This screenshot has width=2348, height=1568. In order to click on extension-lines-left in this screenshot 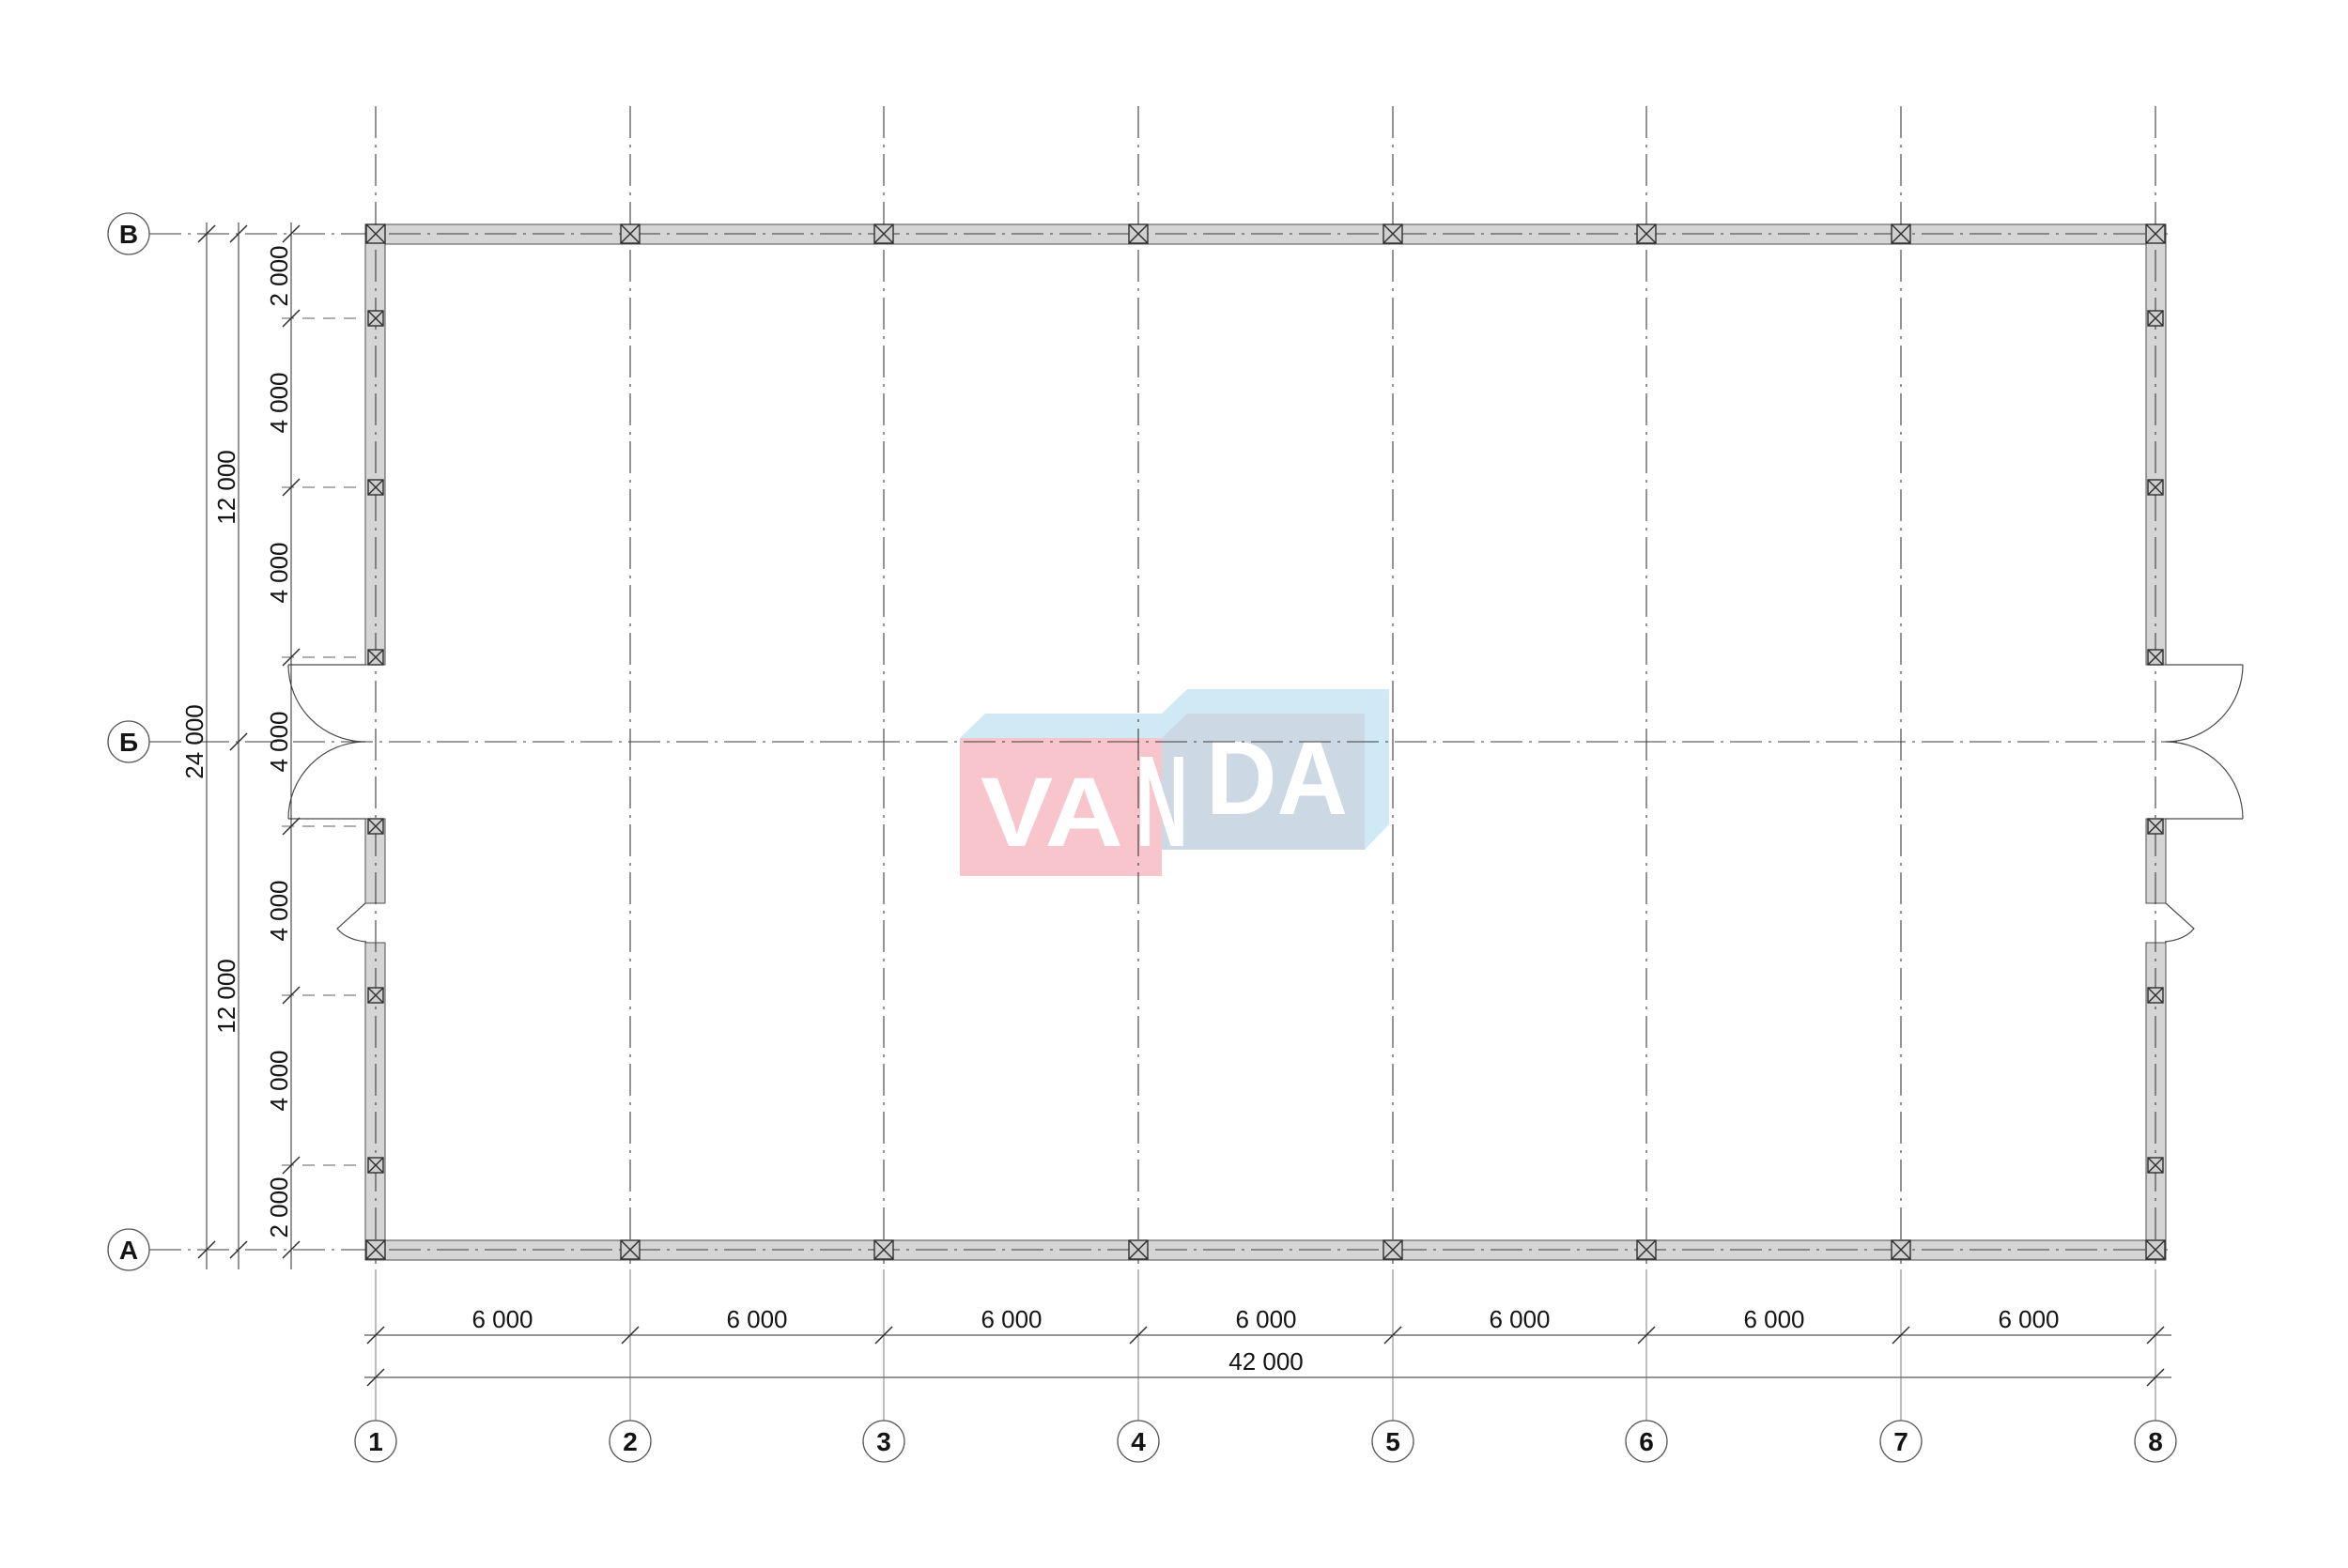, I will do `click(323, 742)`.